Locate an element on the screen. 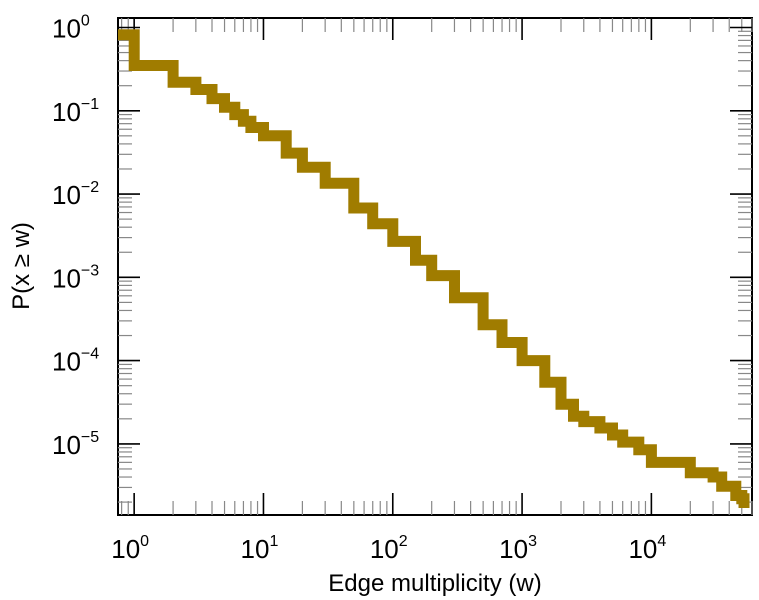  x-tick-label-2: 10² is located at coordinates (389, 548).